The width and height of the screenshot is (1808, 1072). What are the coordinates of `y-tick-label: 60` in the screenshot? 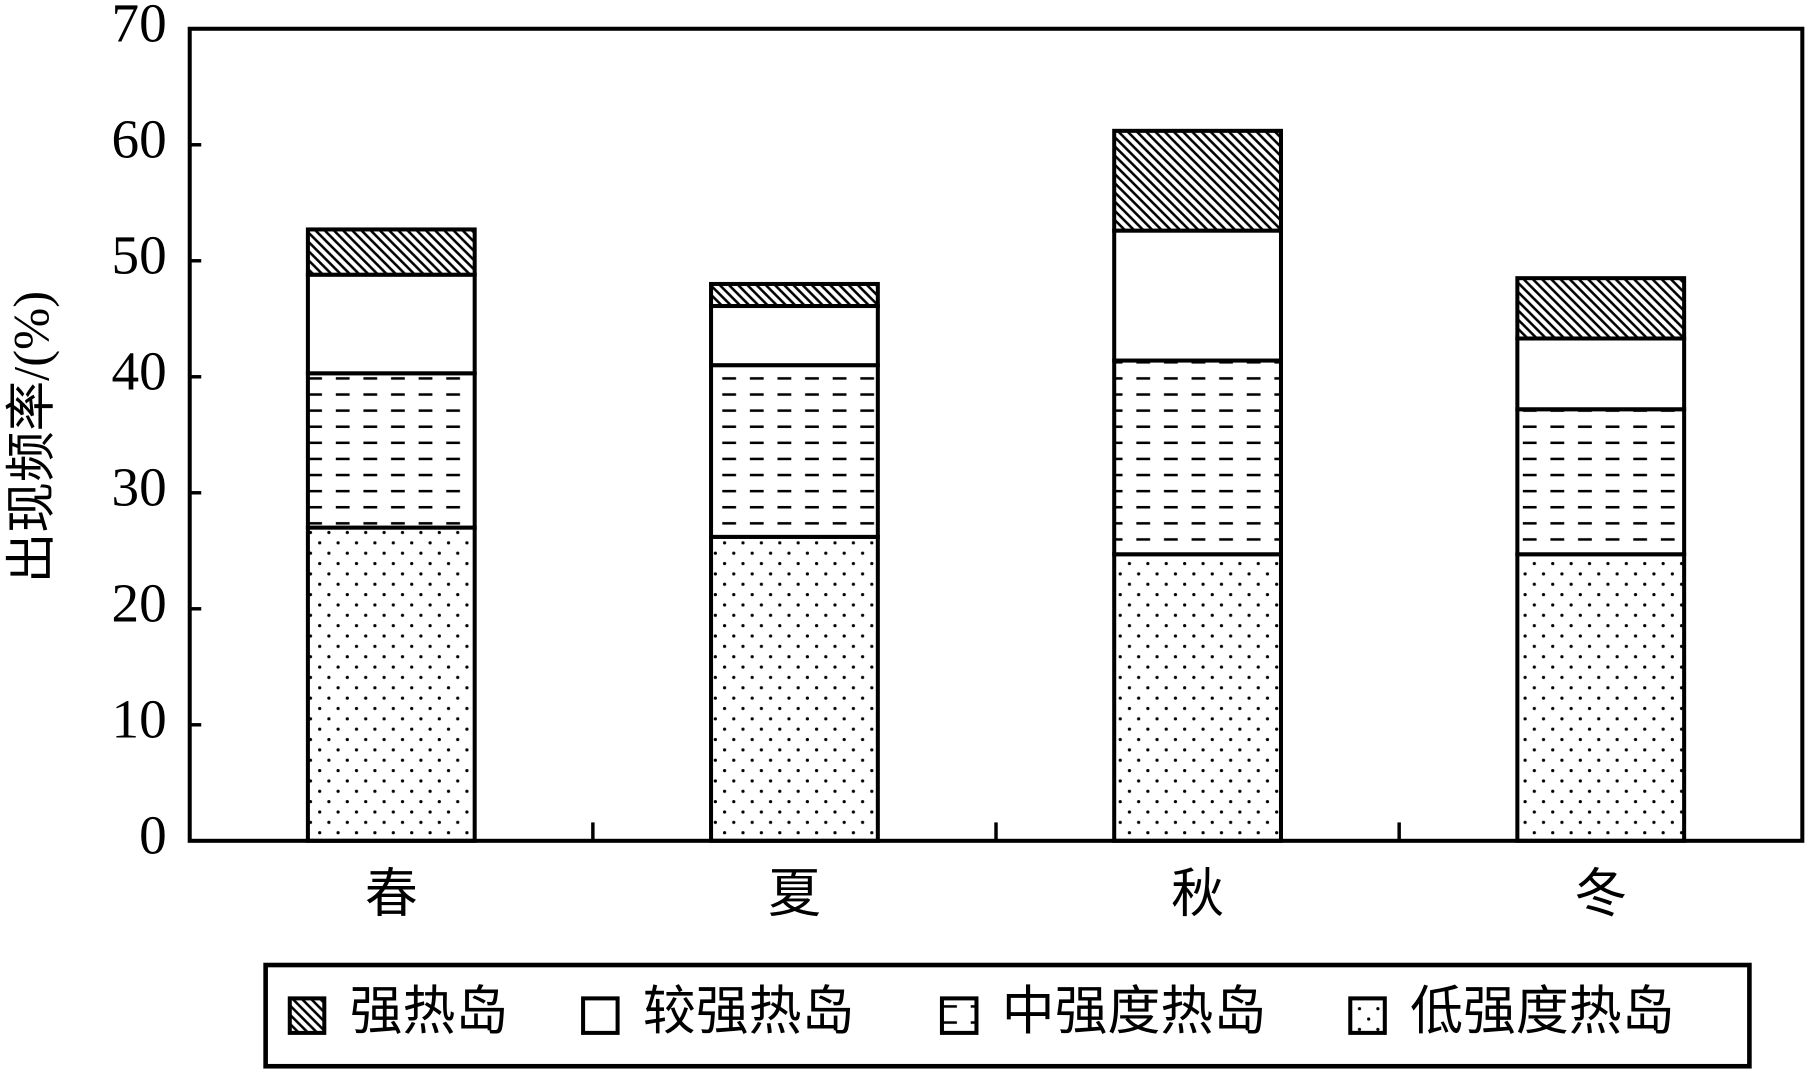 It's located at (139, 138).